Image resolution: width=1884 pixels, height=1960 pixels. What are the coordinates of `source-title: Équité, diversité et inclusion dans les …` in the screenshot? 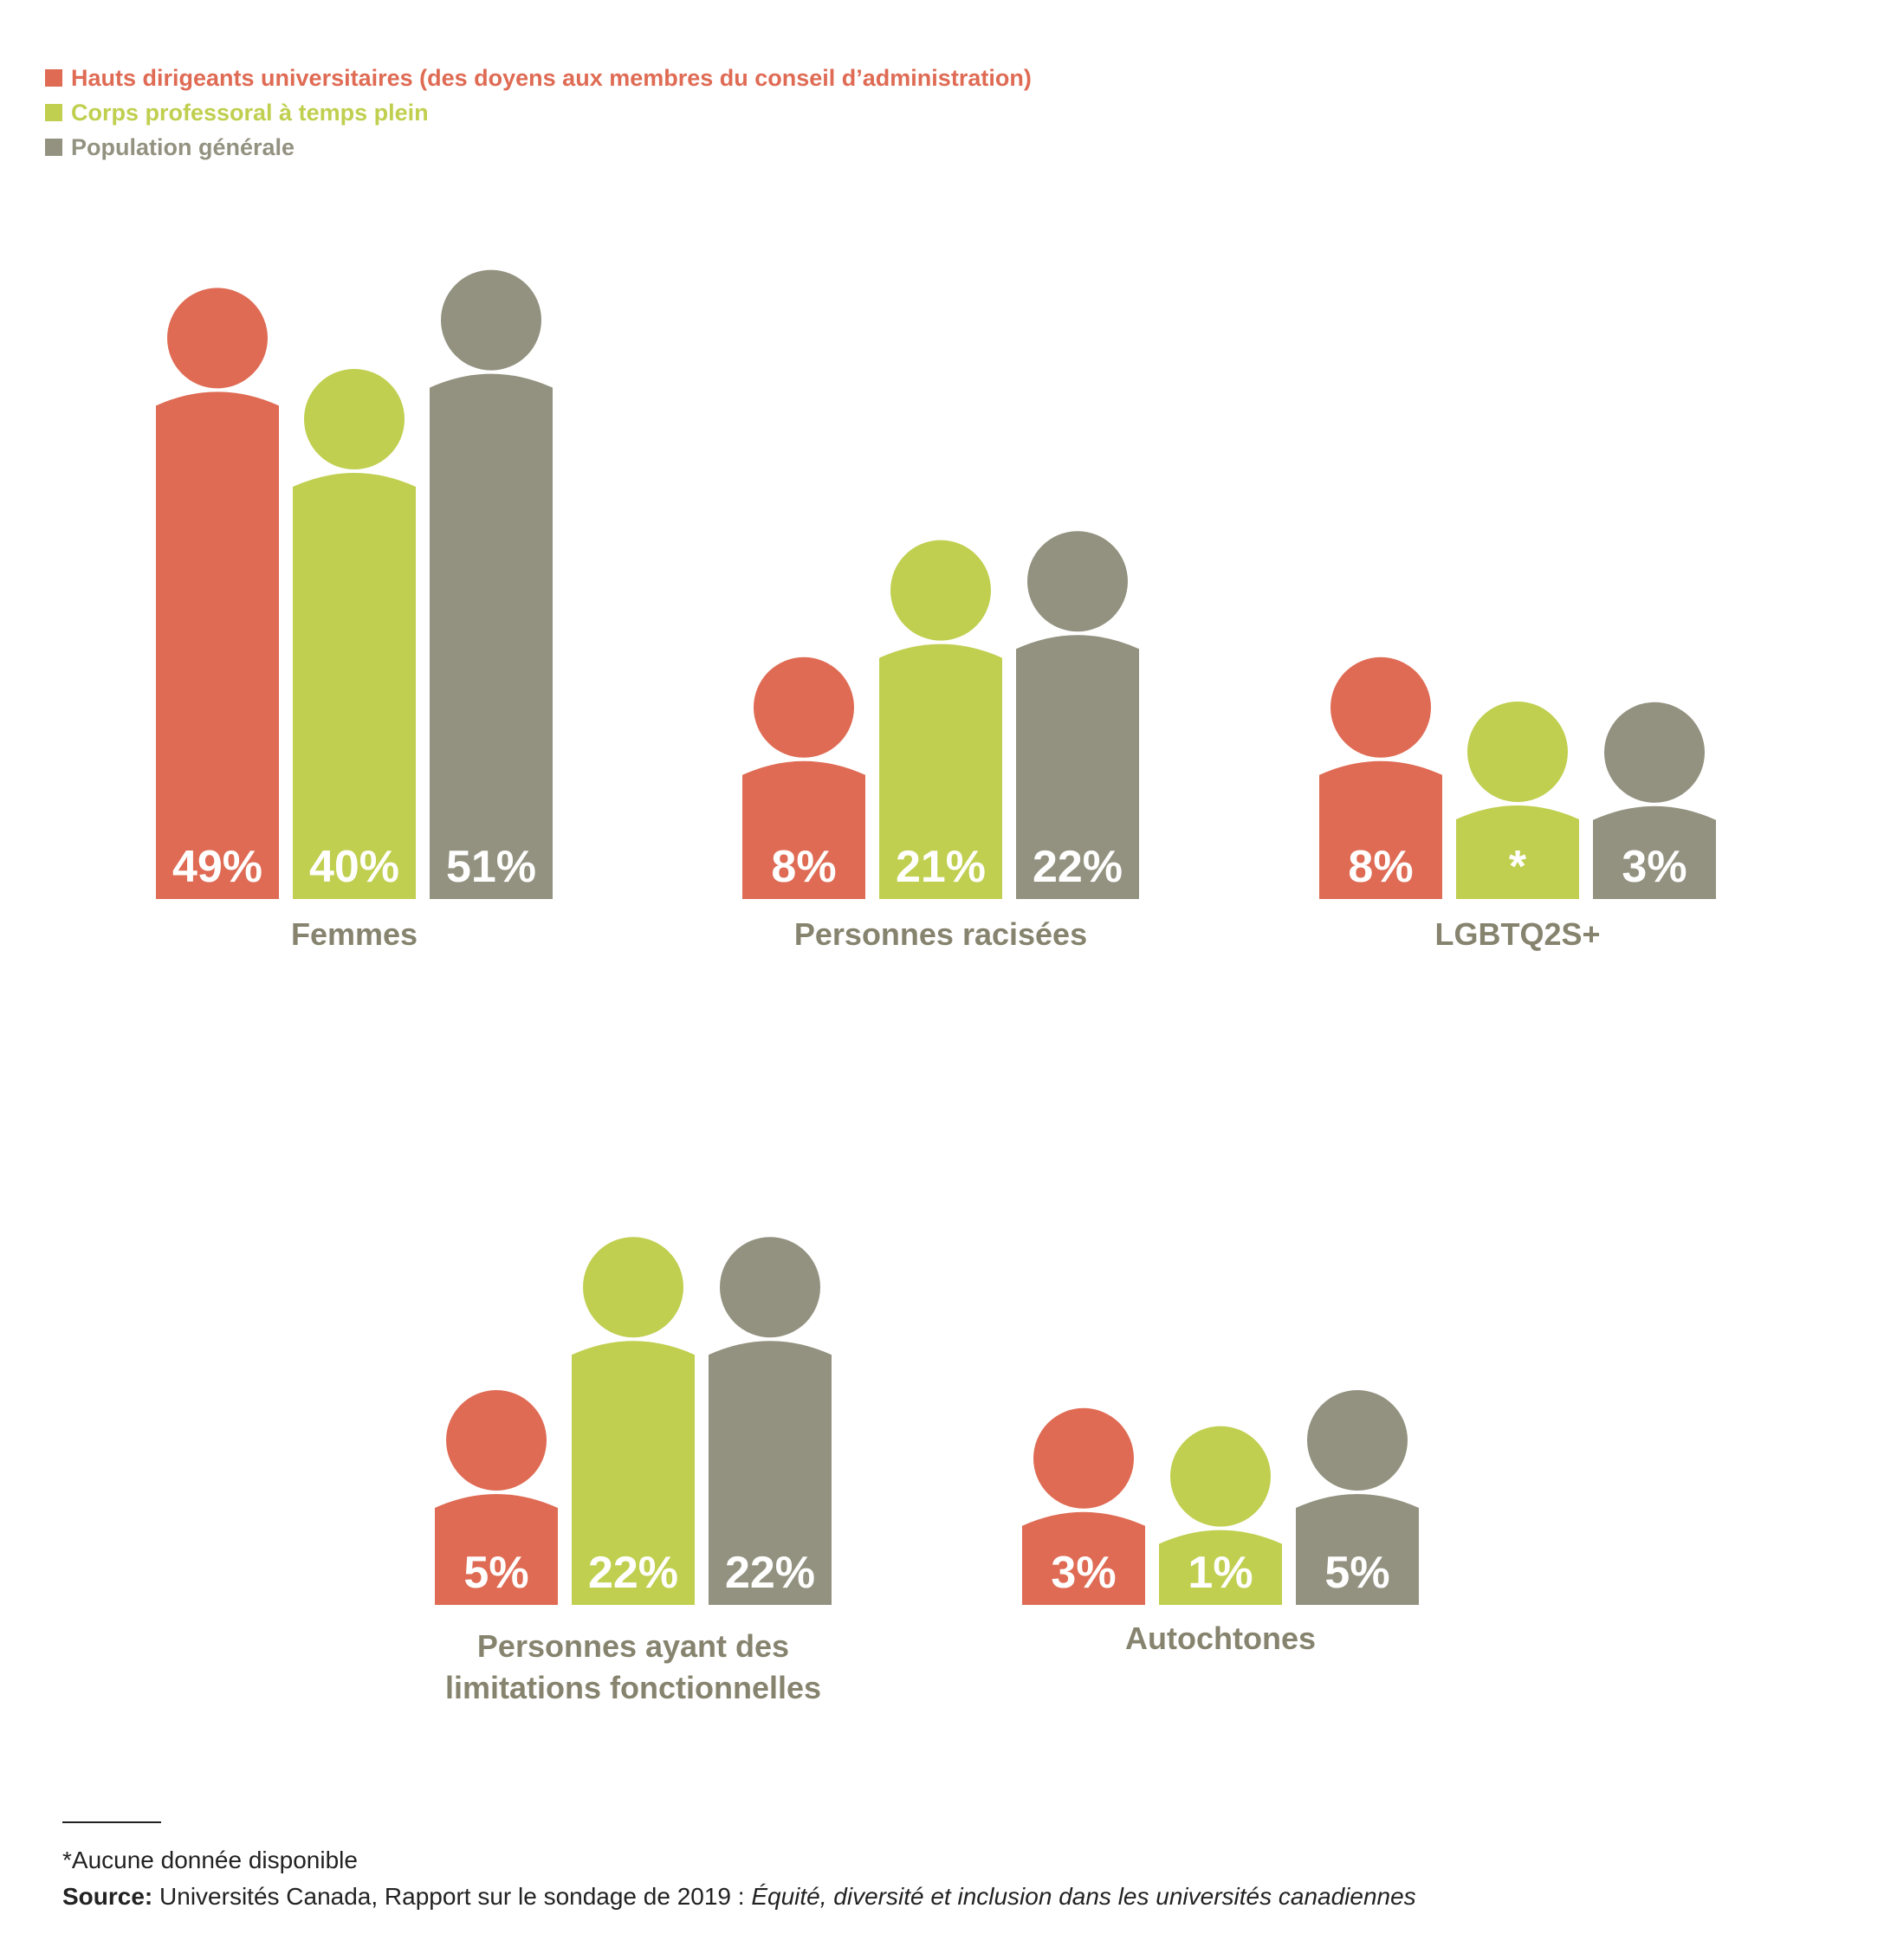 It's located at (1083, 1896).